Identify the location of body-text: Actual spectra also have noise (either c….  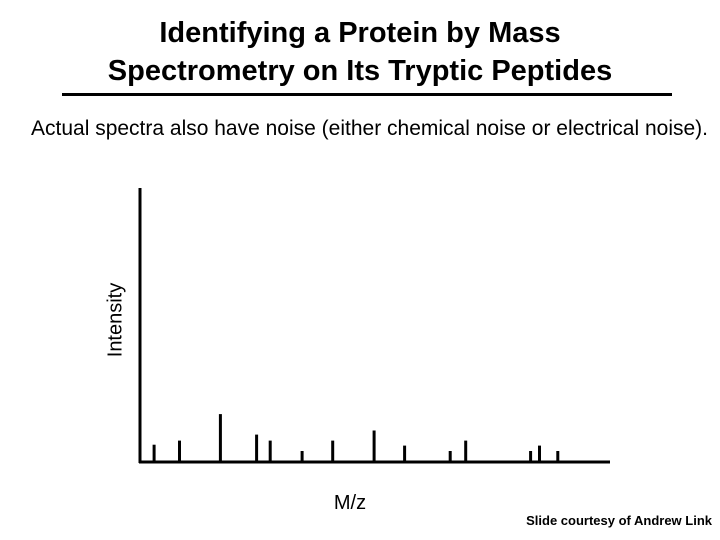
(369, 128).